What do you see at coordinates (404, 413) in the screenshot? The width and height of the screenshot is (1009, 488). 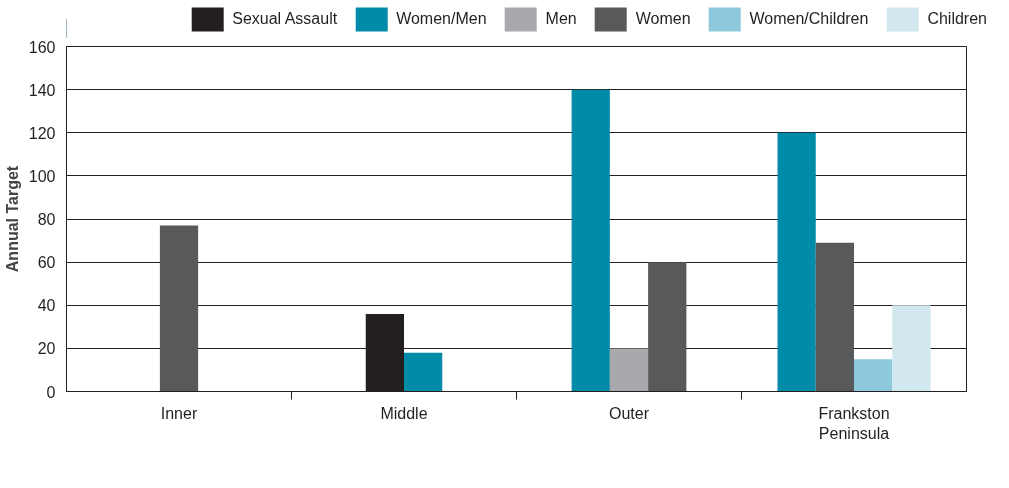 I see `x-tick-label: Middle` at bounding box center [404, 413].